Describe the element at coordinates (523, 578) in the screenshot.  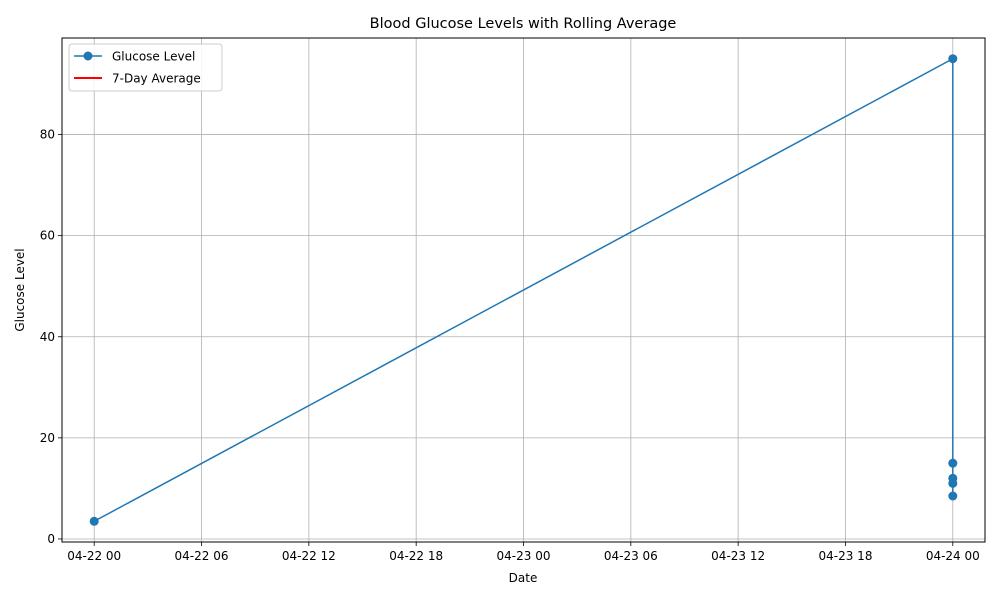
I see `x-axis-label: Date` at that location.